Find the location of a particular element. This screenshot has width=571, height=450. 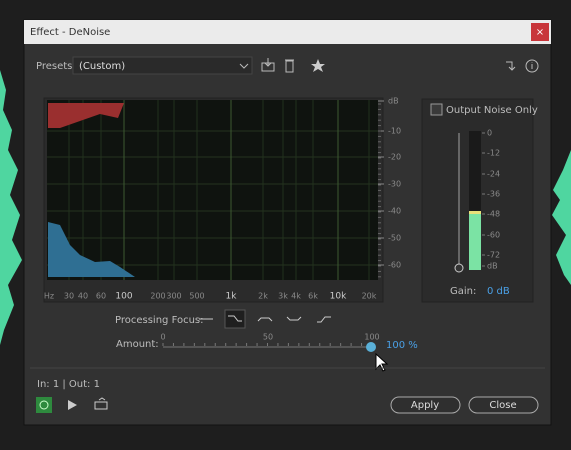

save-preset-icon is located at coordinates (268, 65).